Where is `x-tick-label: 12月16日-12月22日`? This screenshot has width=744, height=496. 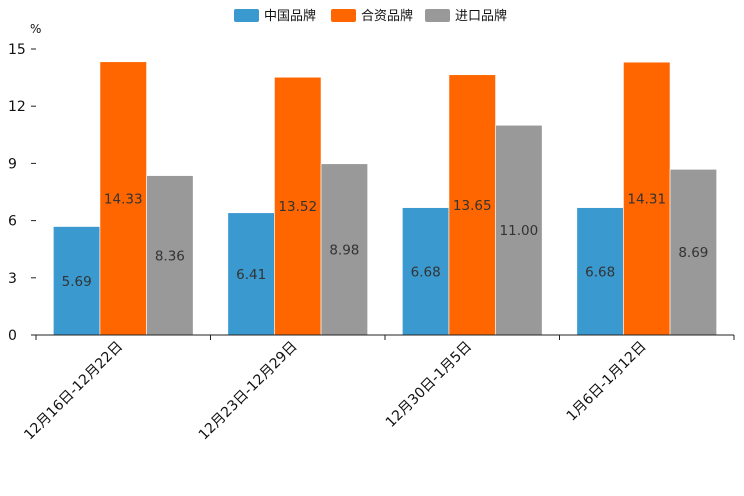 x-tick-label: 12月16日-12月22日 is located at coordinates (73, 391).